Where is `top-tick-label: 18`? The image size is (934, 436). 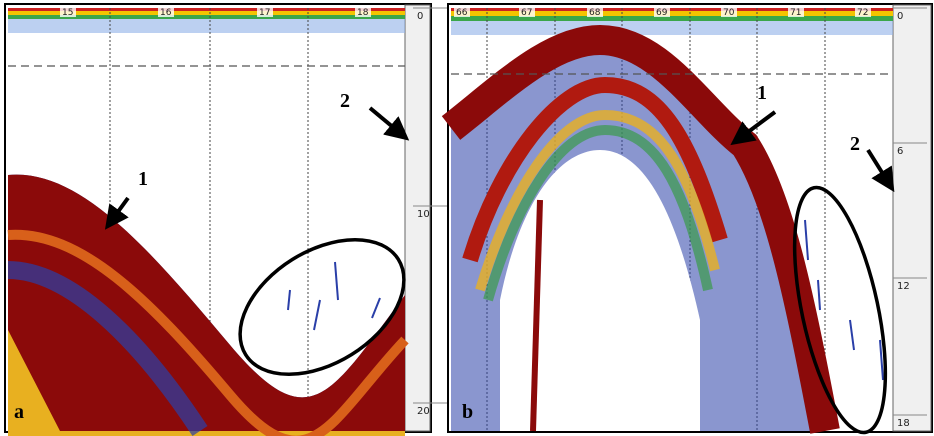
top-tick-label: 18 is located at coordinates (363, 13).